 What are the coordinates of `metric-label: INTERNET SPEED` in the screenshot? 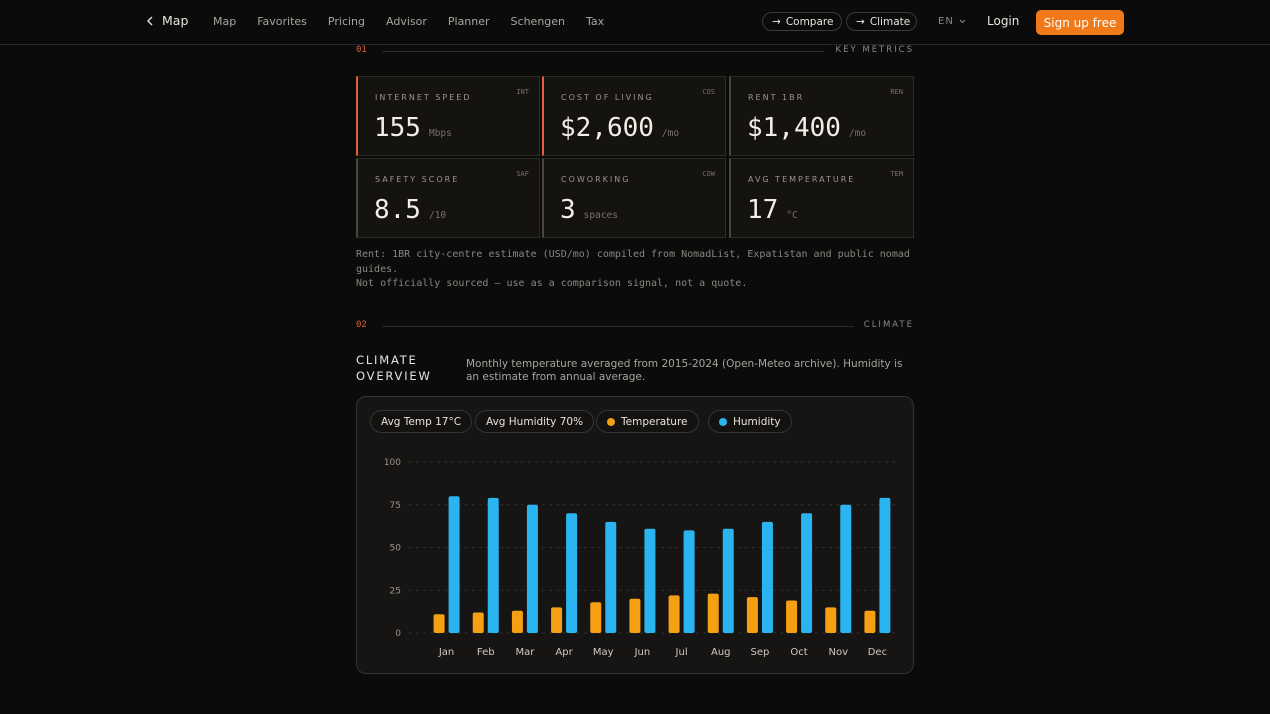 It's located at (423, 97).